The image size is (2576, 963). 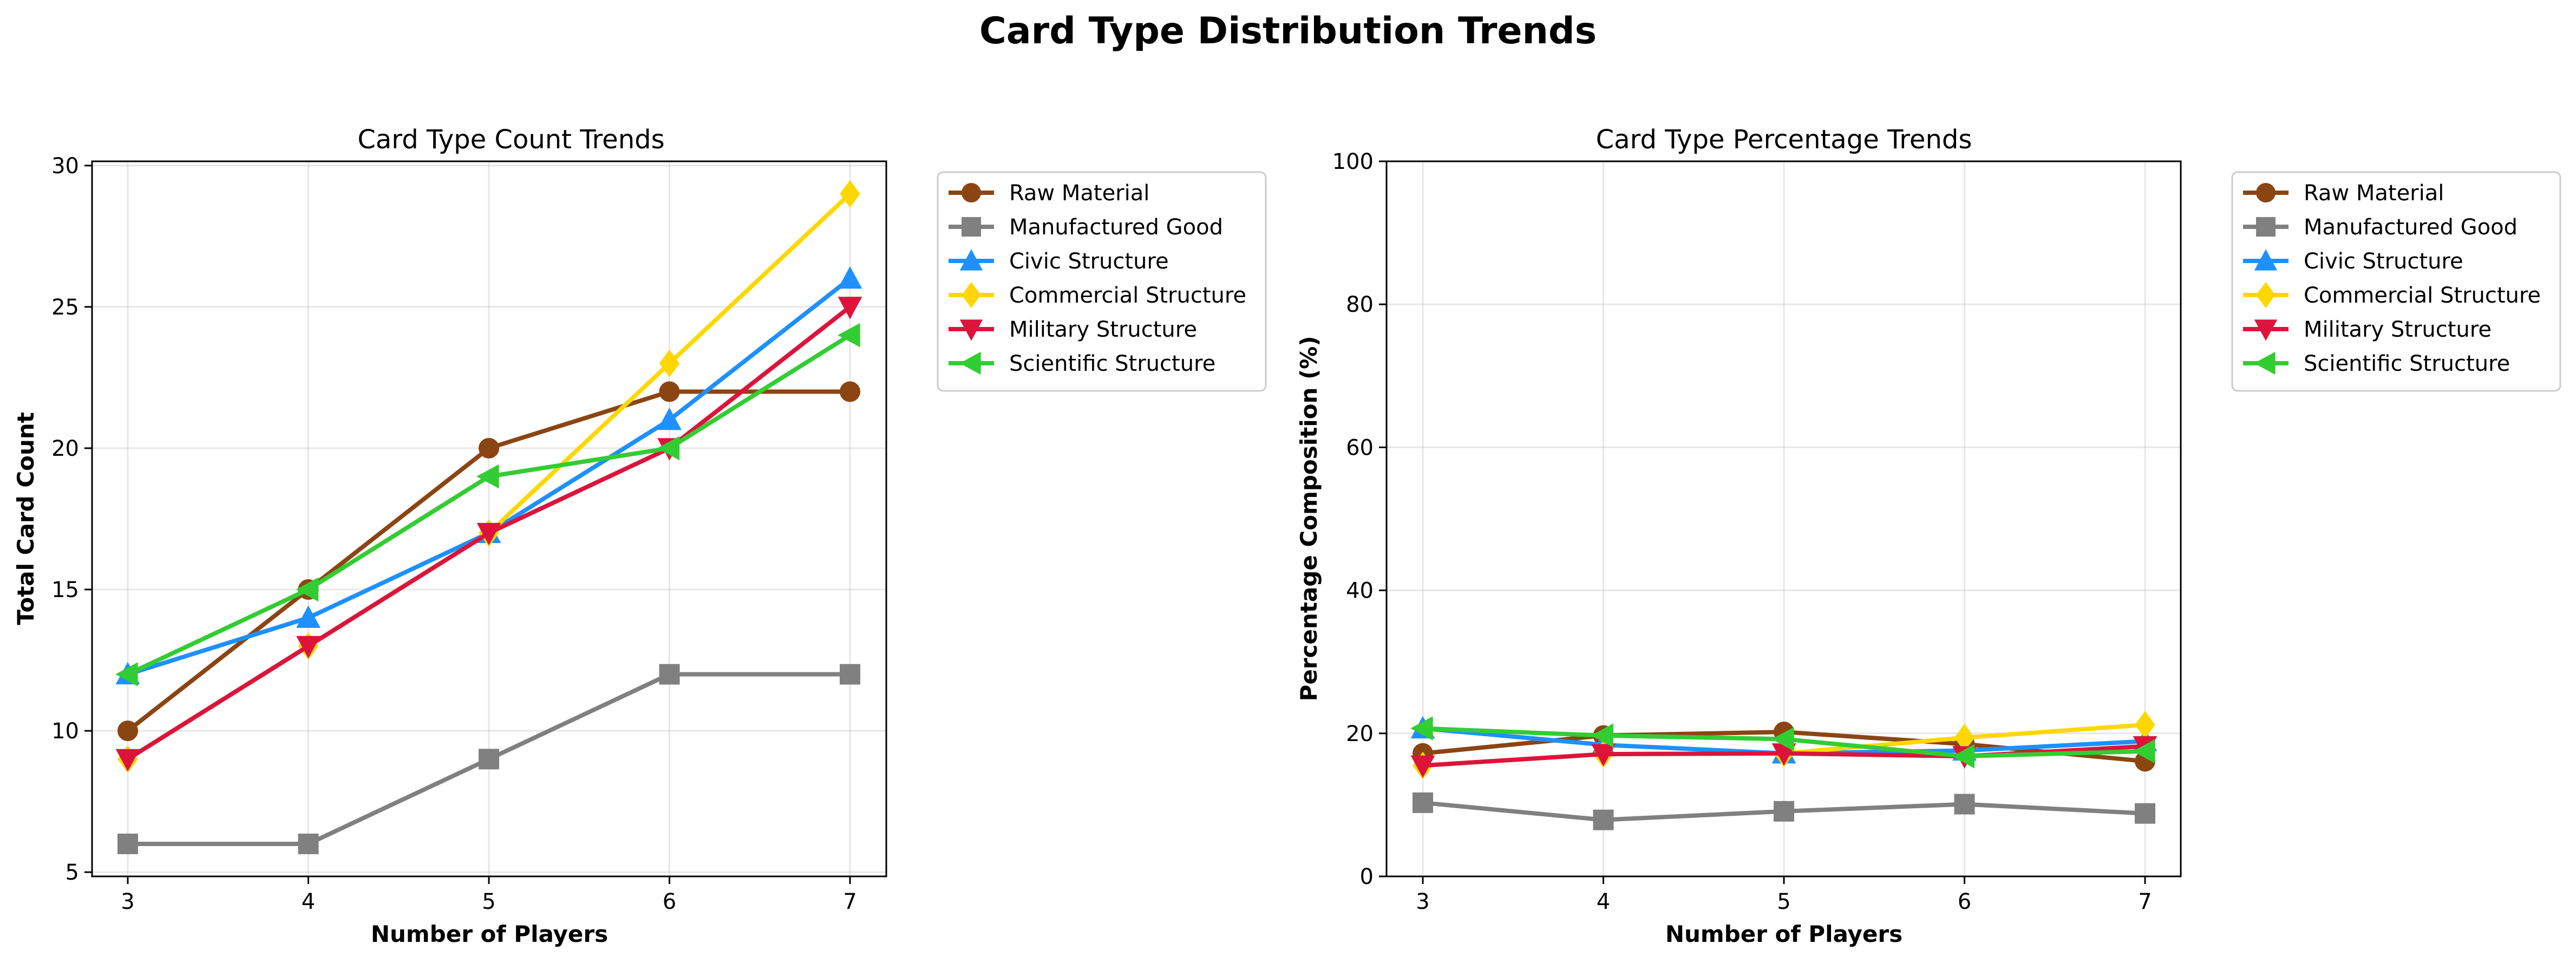 I want to click on x-tick-label: 6, so click(x=669, y=902).